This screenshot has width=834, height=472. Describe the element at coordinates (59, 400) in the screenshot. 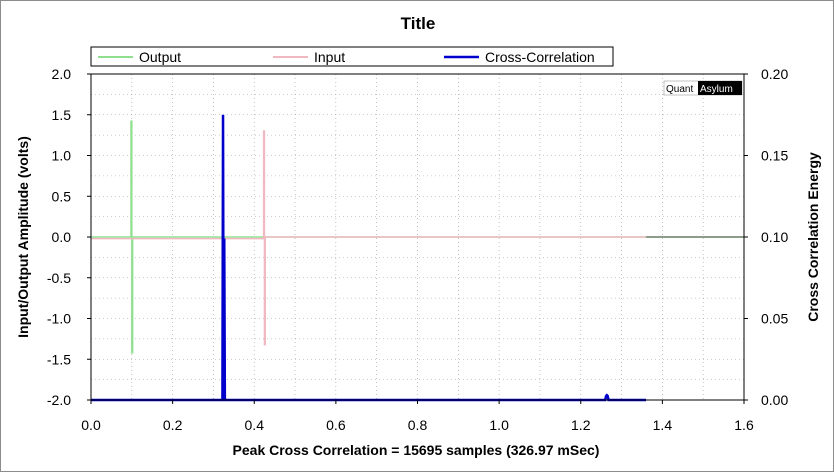

I see `y-tick-label: -2.0` at that location.